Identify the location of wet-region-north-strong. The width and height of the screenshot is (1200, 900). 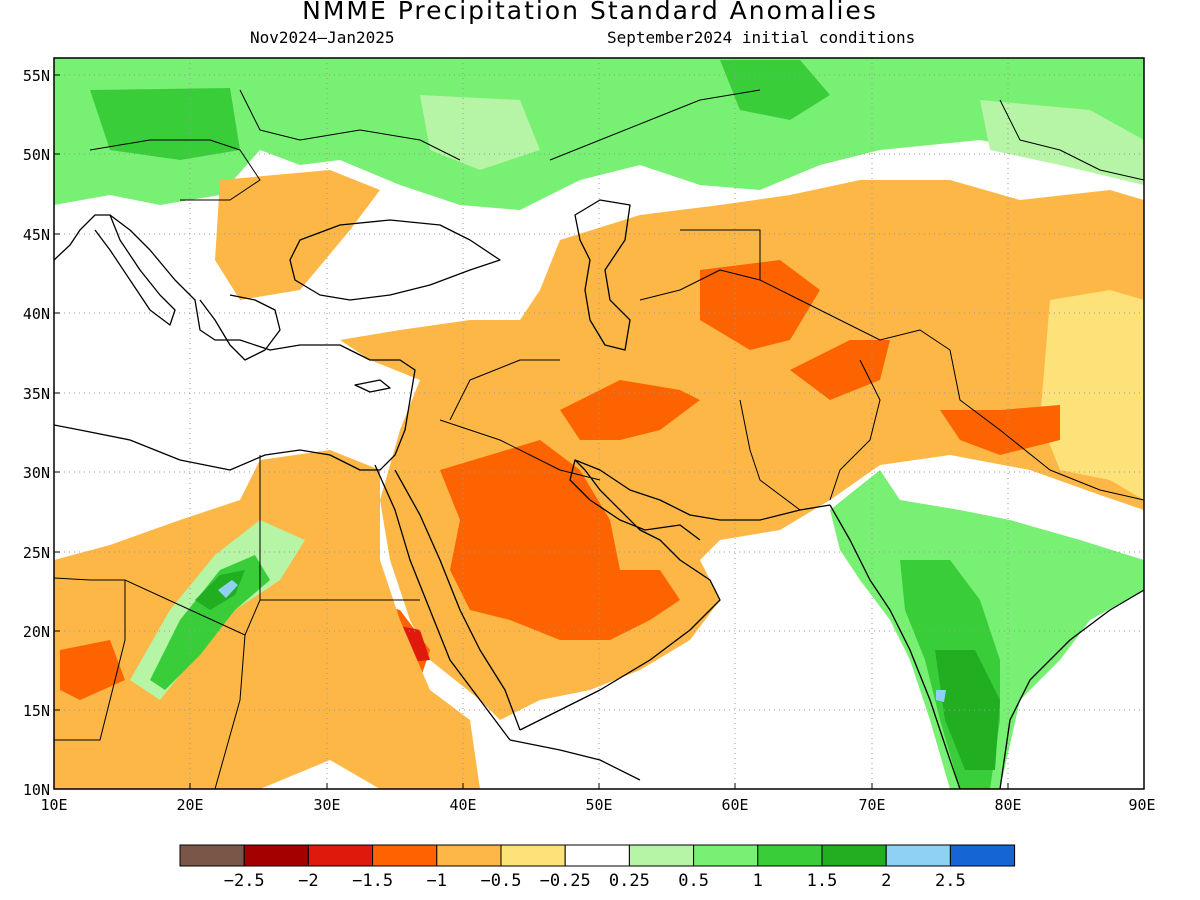
(165, 124).